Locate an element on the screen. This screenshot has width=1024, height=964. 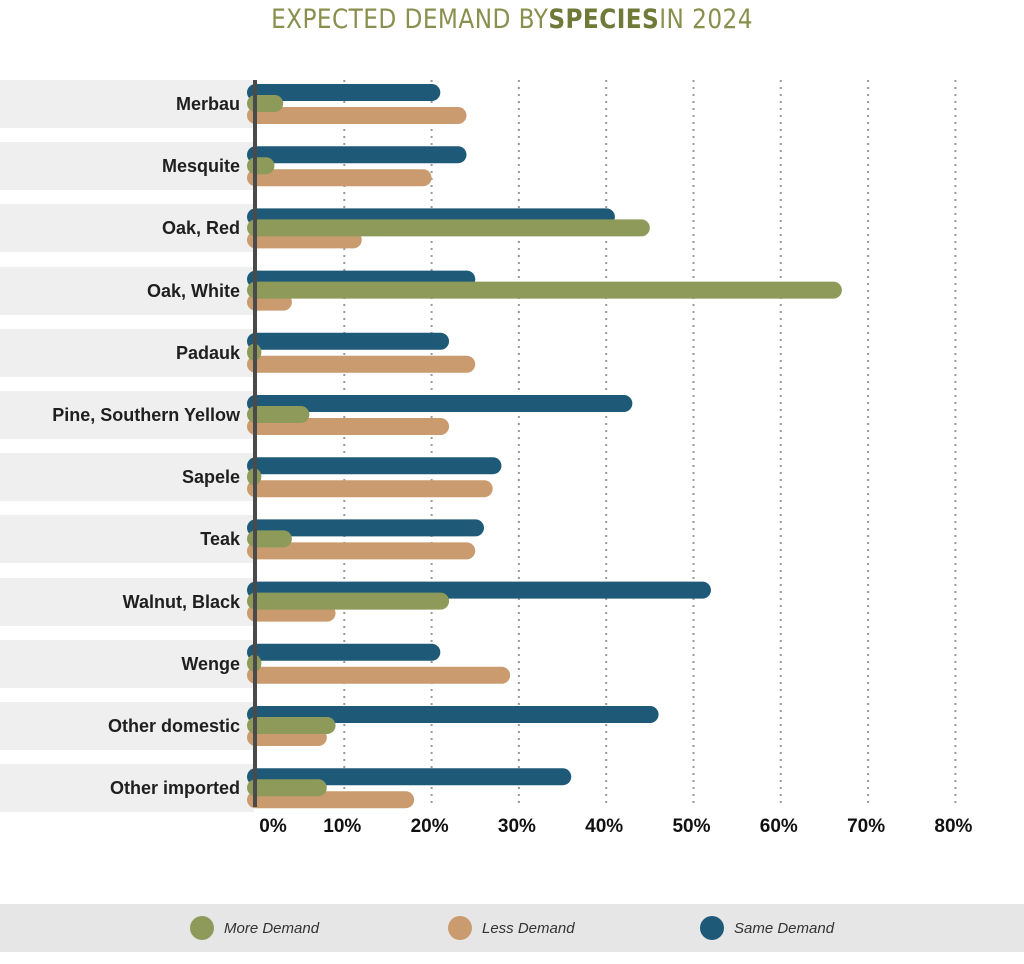
legend-label-same: Same Demand is located at coordinates (784, 928).